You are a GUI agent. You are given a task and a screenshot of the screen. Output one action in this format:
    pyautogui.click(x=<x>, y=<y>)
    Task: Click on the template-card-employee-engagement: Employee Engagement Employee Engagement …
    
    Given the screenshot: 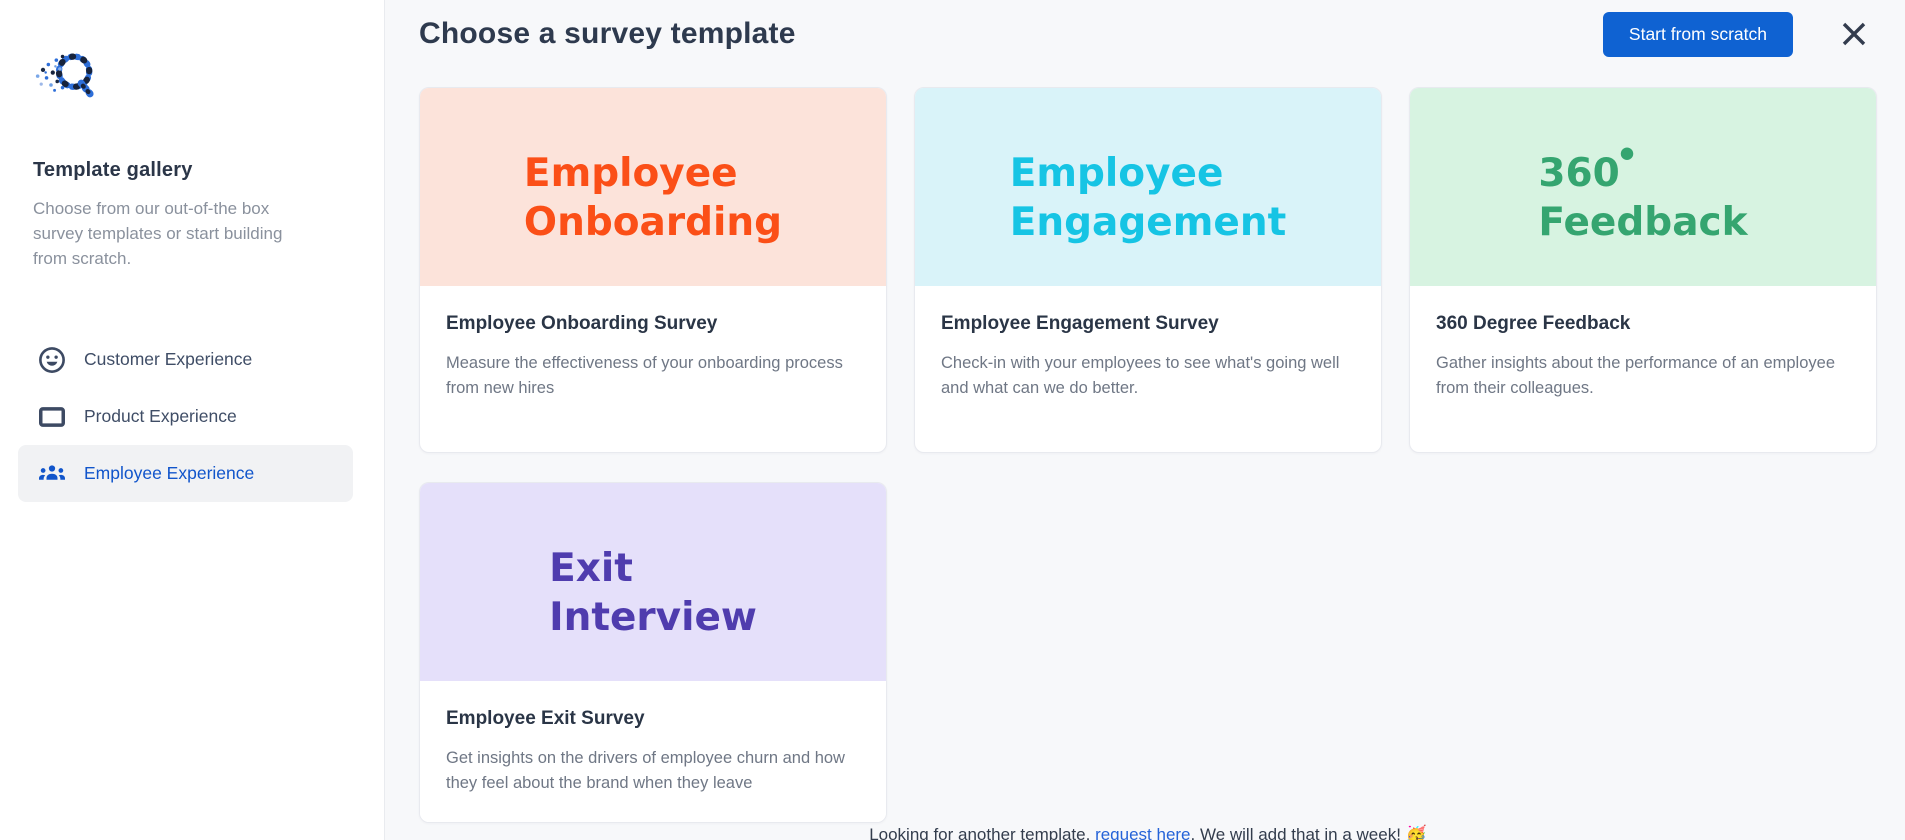 What is the action you would take?
    pyautogui.click(x=1148, y=270)
    